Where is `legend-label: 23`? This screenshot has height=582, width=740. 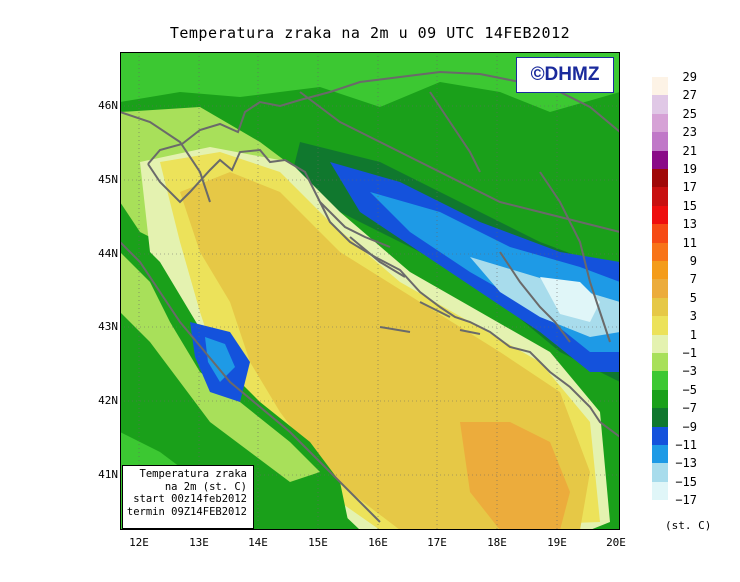 legend-label: 23 is located at coordinates (689, 132).